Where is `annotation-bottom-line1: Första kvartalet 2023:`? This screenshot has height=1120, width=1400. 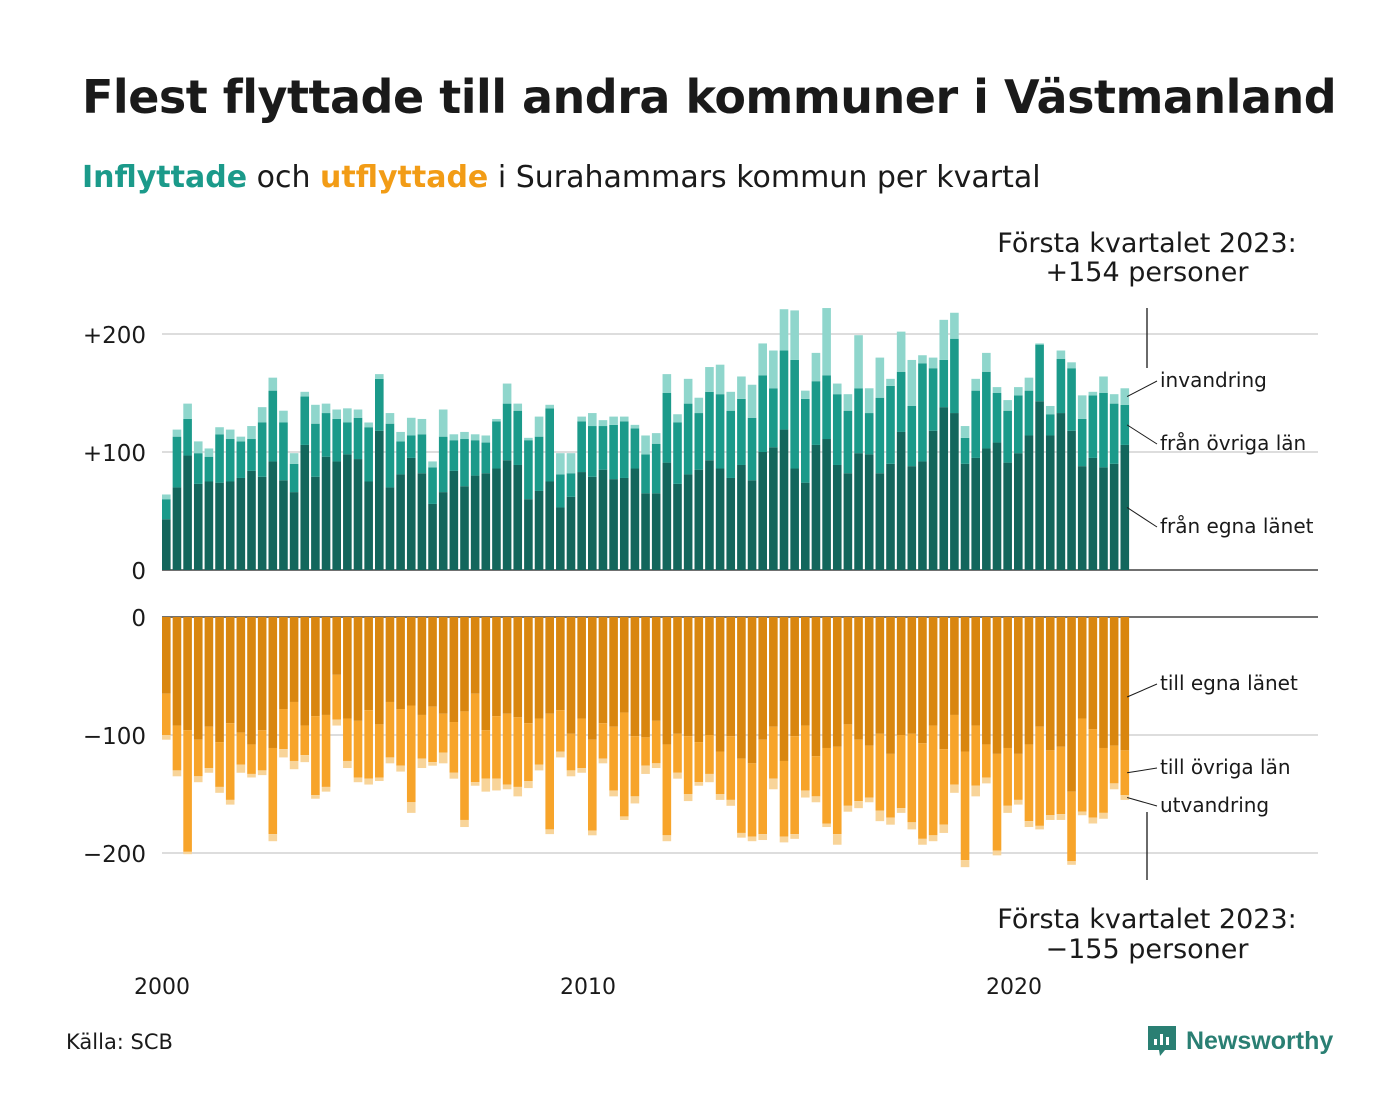 annotation-bottom-line1: Första kvartalet 2023: is located at coordinates (1146, 919).